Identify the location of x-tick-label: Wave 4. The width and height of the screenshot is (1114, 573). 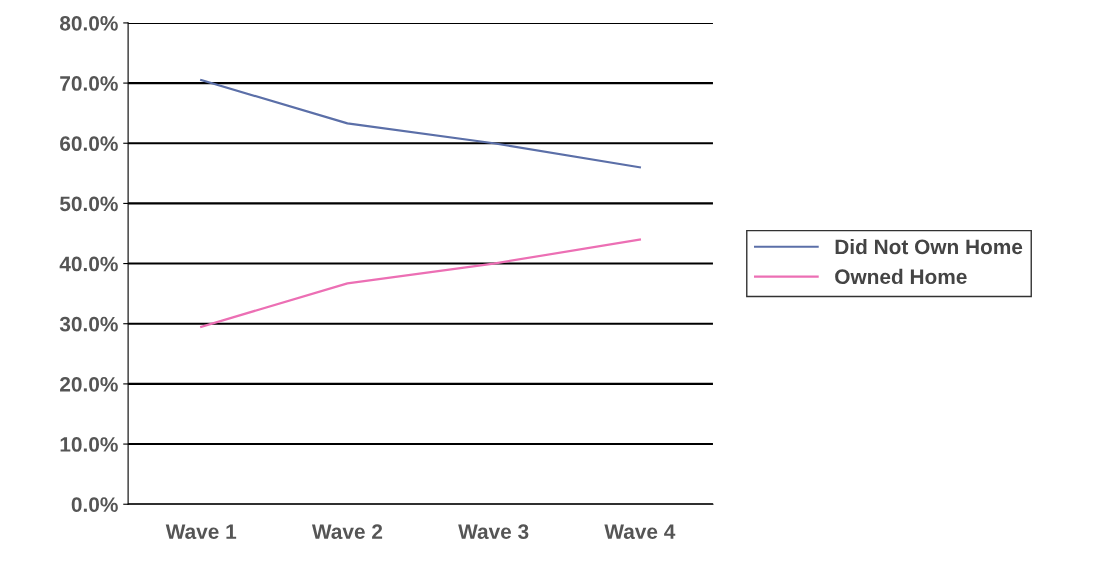
(640, 531).